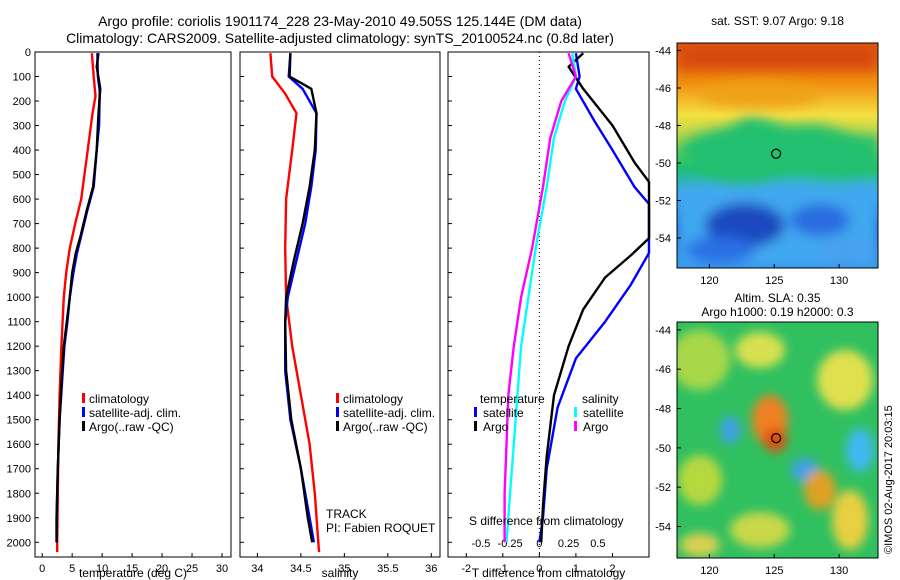 This screenshot has height=580, width=900. I want to click on y-tick-label: 400, so click(22, 151).